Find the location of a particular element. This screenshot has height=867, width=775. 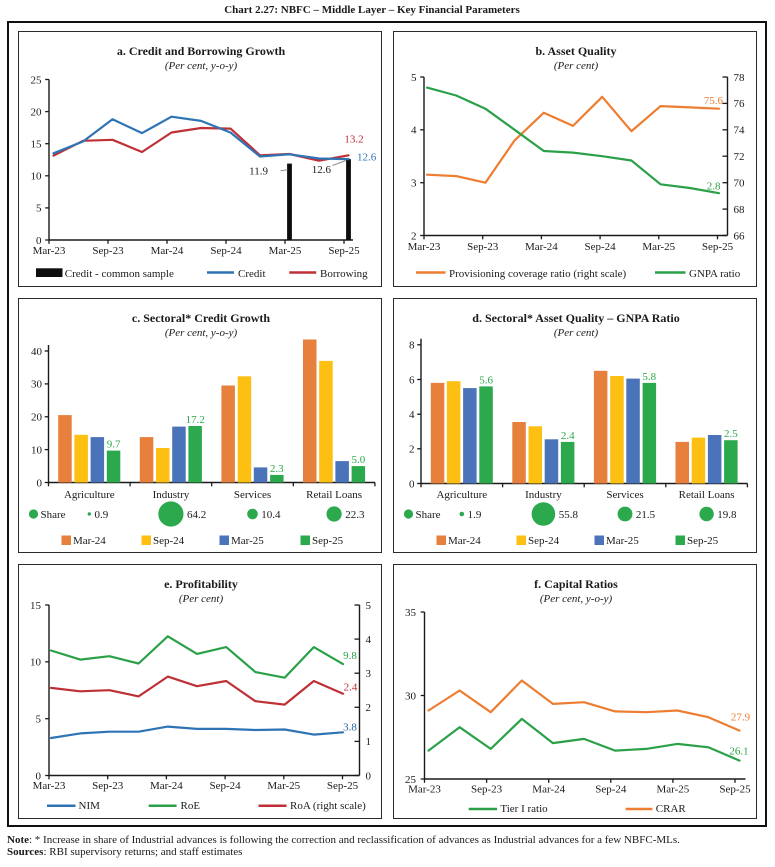

svg-text: 75.6 is located at coordinates (714, 101).